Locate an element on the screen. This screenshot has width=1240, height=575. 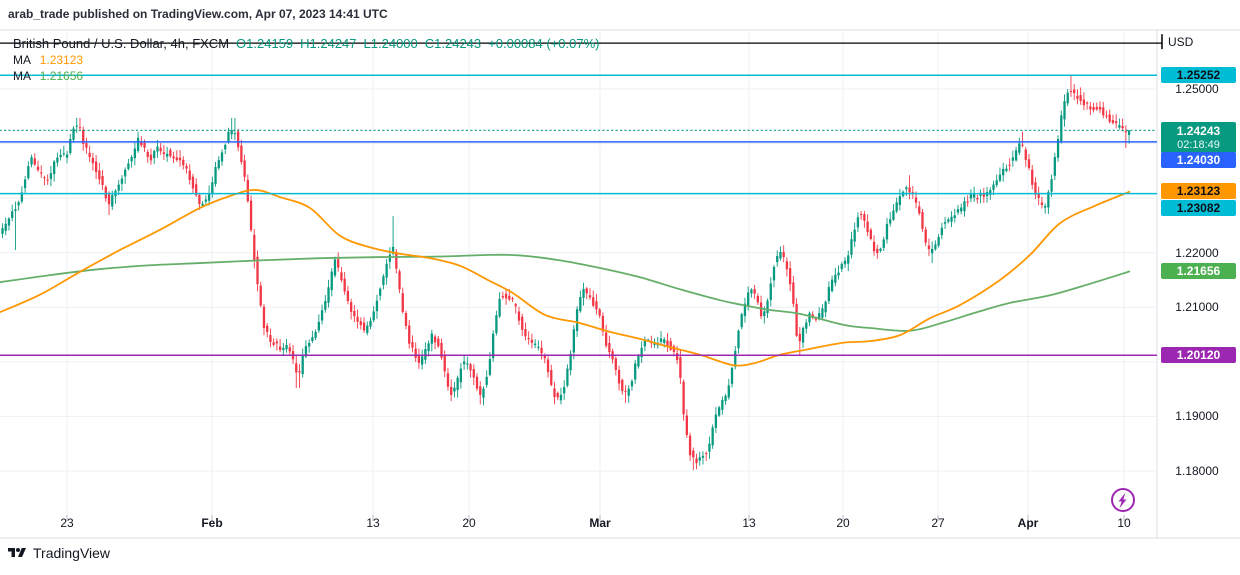
horizontal-line-black is located at coordinates (581, 42).